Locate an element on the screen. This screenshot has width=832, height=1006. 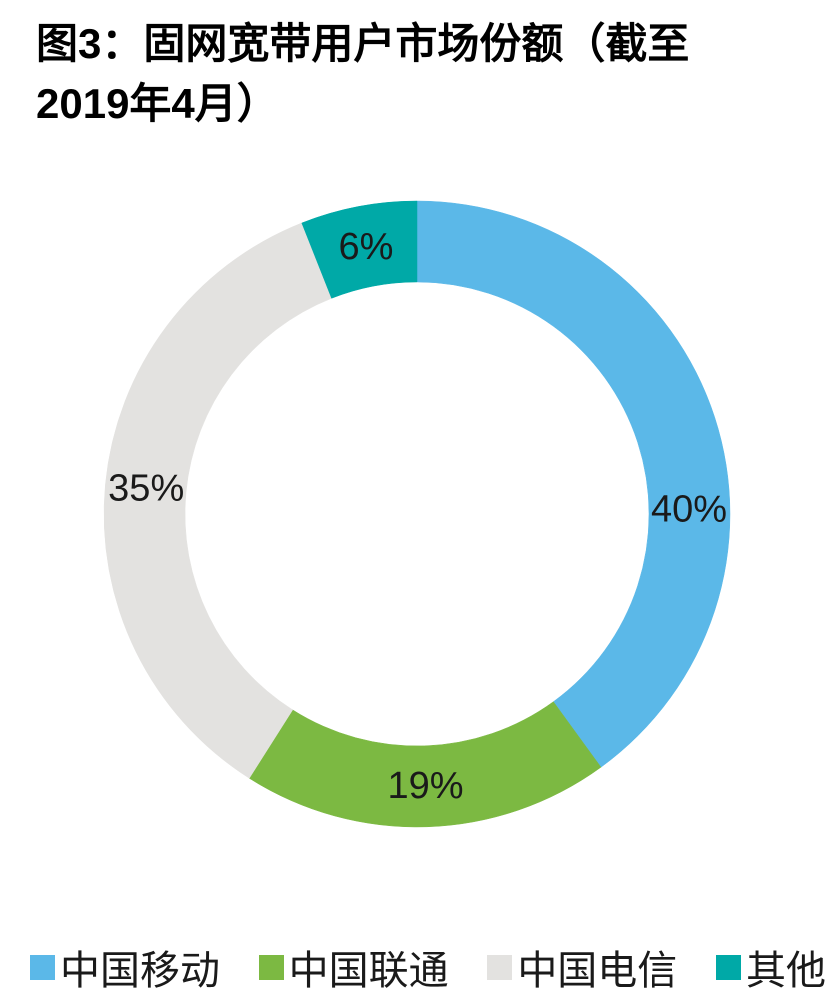
legend-label: 中国电信 is located at coordinates (597, 971).